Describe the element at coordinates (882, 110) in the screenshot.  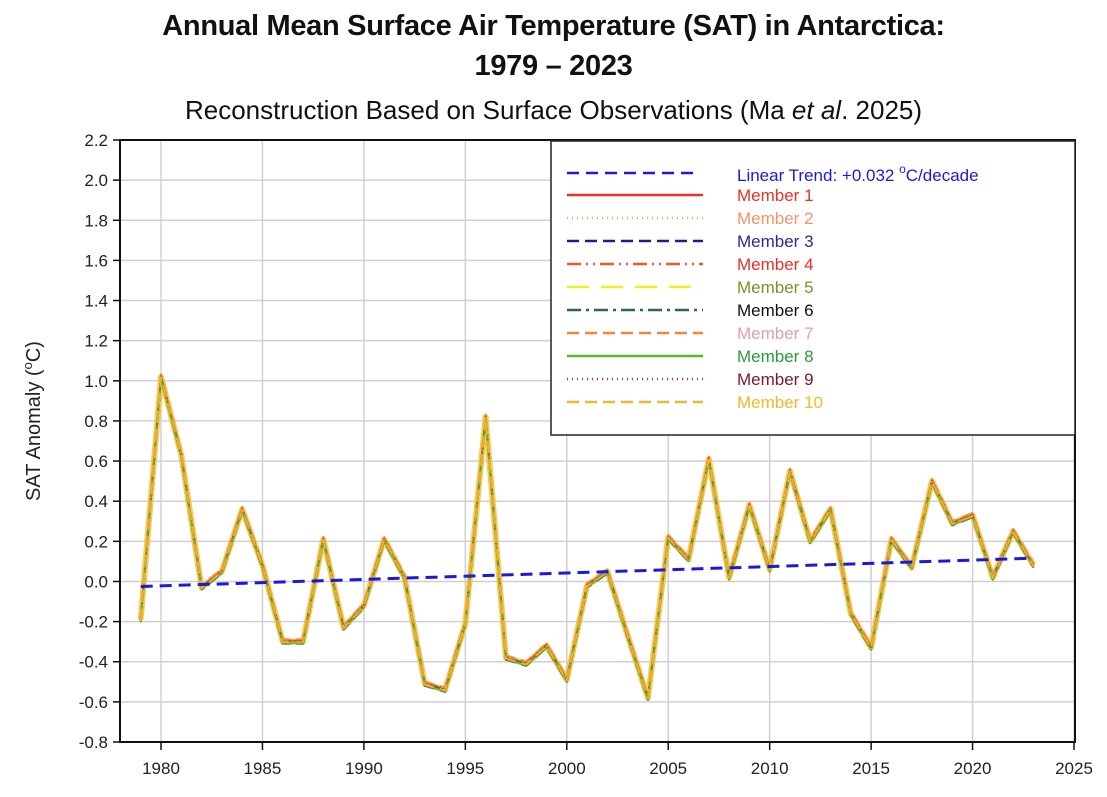
I see `subtitle-year: . 2025)` at that location.